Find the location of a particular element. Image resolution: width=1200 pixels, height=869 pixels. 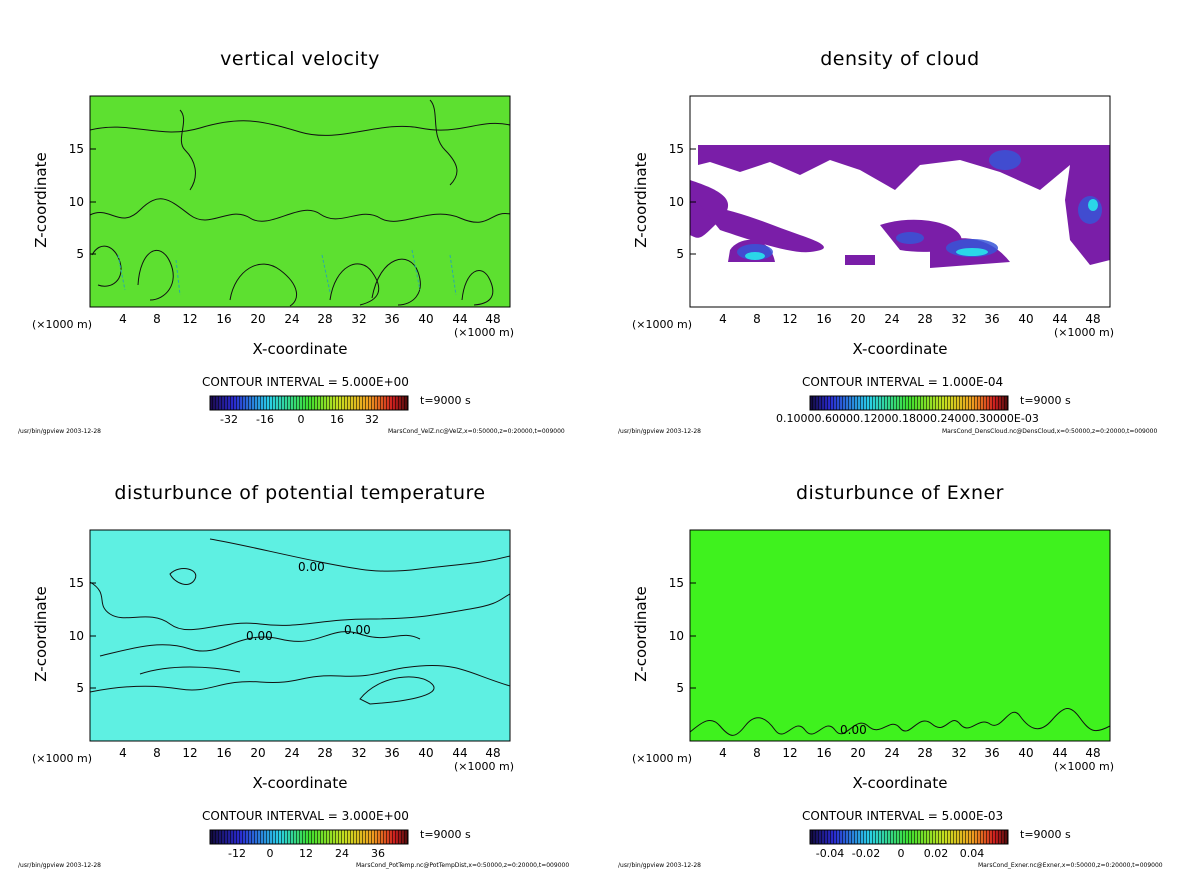

colorbar-tick: -32 is located at coordinates (229, 419).